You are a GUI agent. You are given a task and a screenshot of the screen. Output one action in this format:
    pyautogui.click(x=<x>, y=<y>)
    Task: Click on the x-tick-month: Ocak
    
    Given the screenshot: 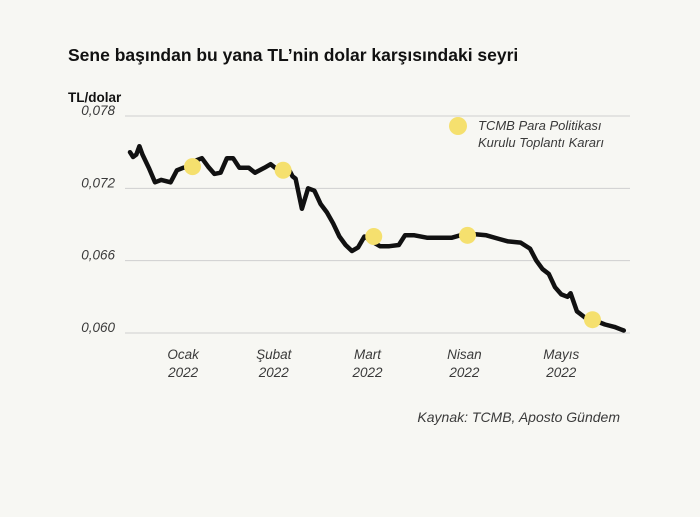 What is the action you would take?
    pyautogui.click(x=183, y=354)
    